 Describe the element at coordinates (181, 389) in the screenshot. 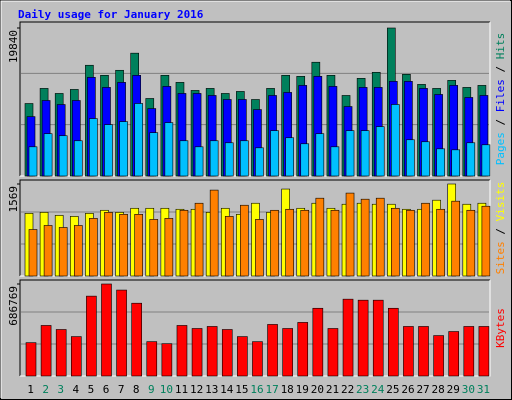

I see `x-tick-label: 11` at that location.